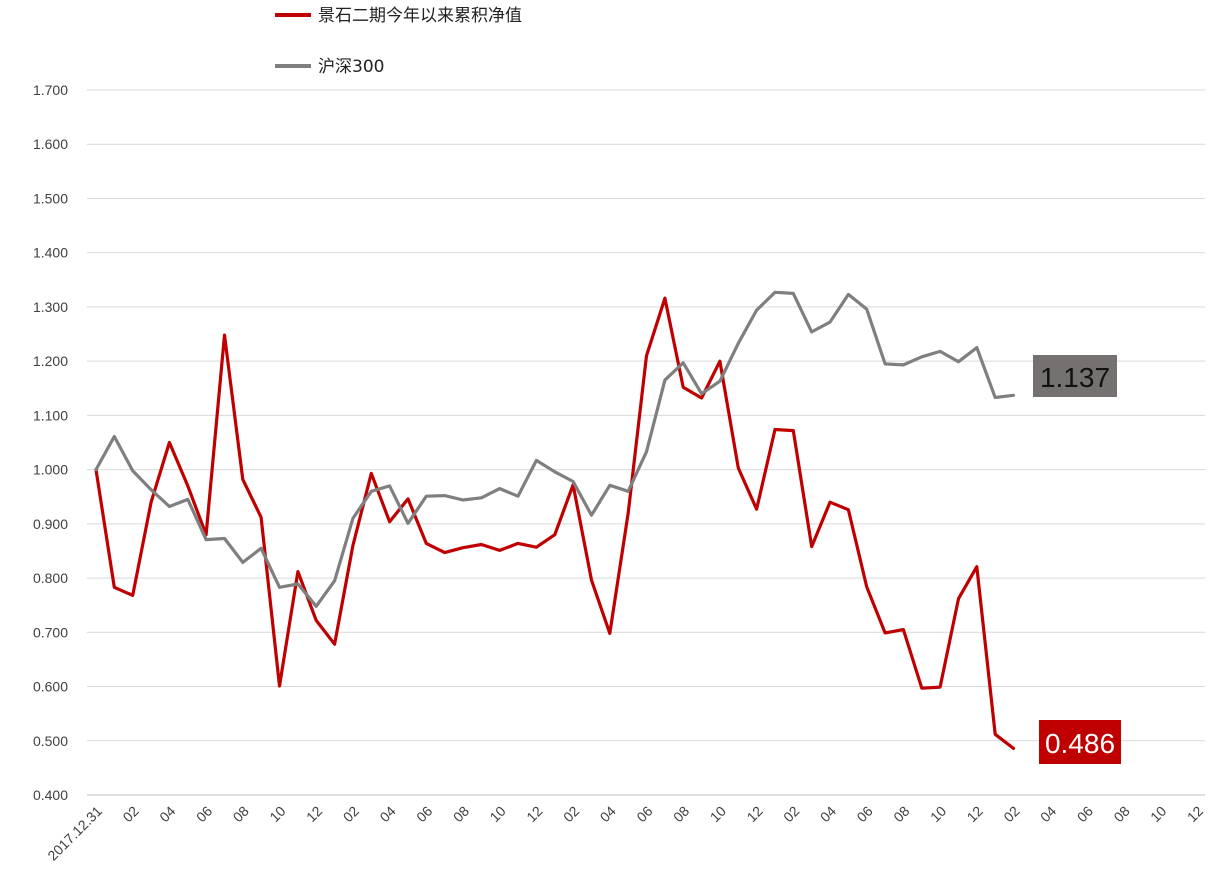 Image resolution: width=1222 pixels, height=882 pixels. What do you see at coordinates (50, 361) in the screenshot?
I see `y-tick-label: 1.200` at bounding box center [50, 361].